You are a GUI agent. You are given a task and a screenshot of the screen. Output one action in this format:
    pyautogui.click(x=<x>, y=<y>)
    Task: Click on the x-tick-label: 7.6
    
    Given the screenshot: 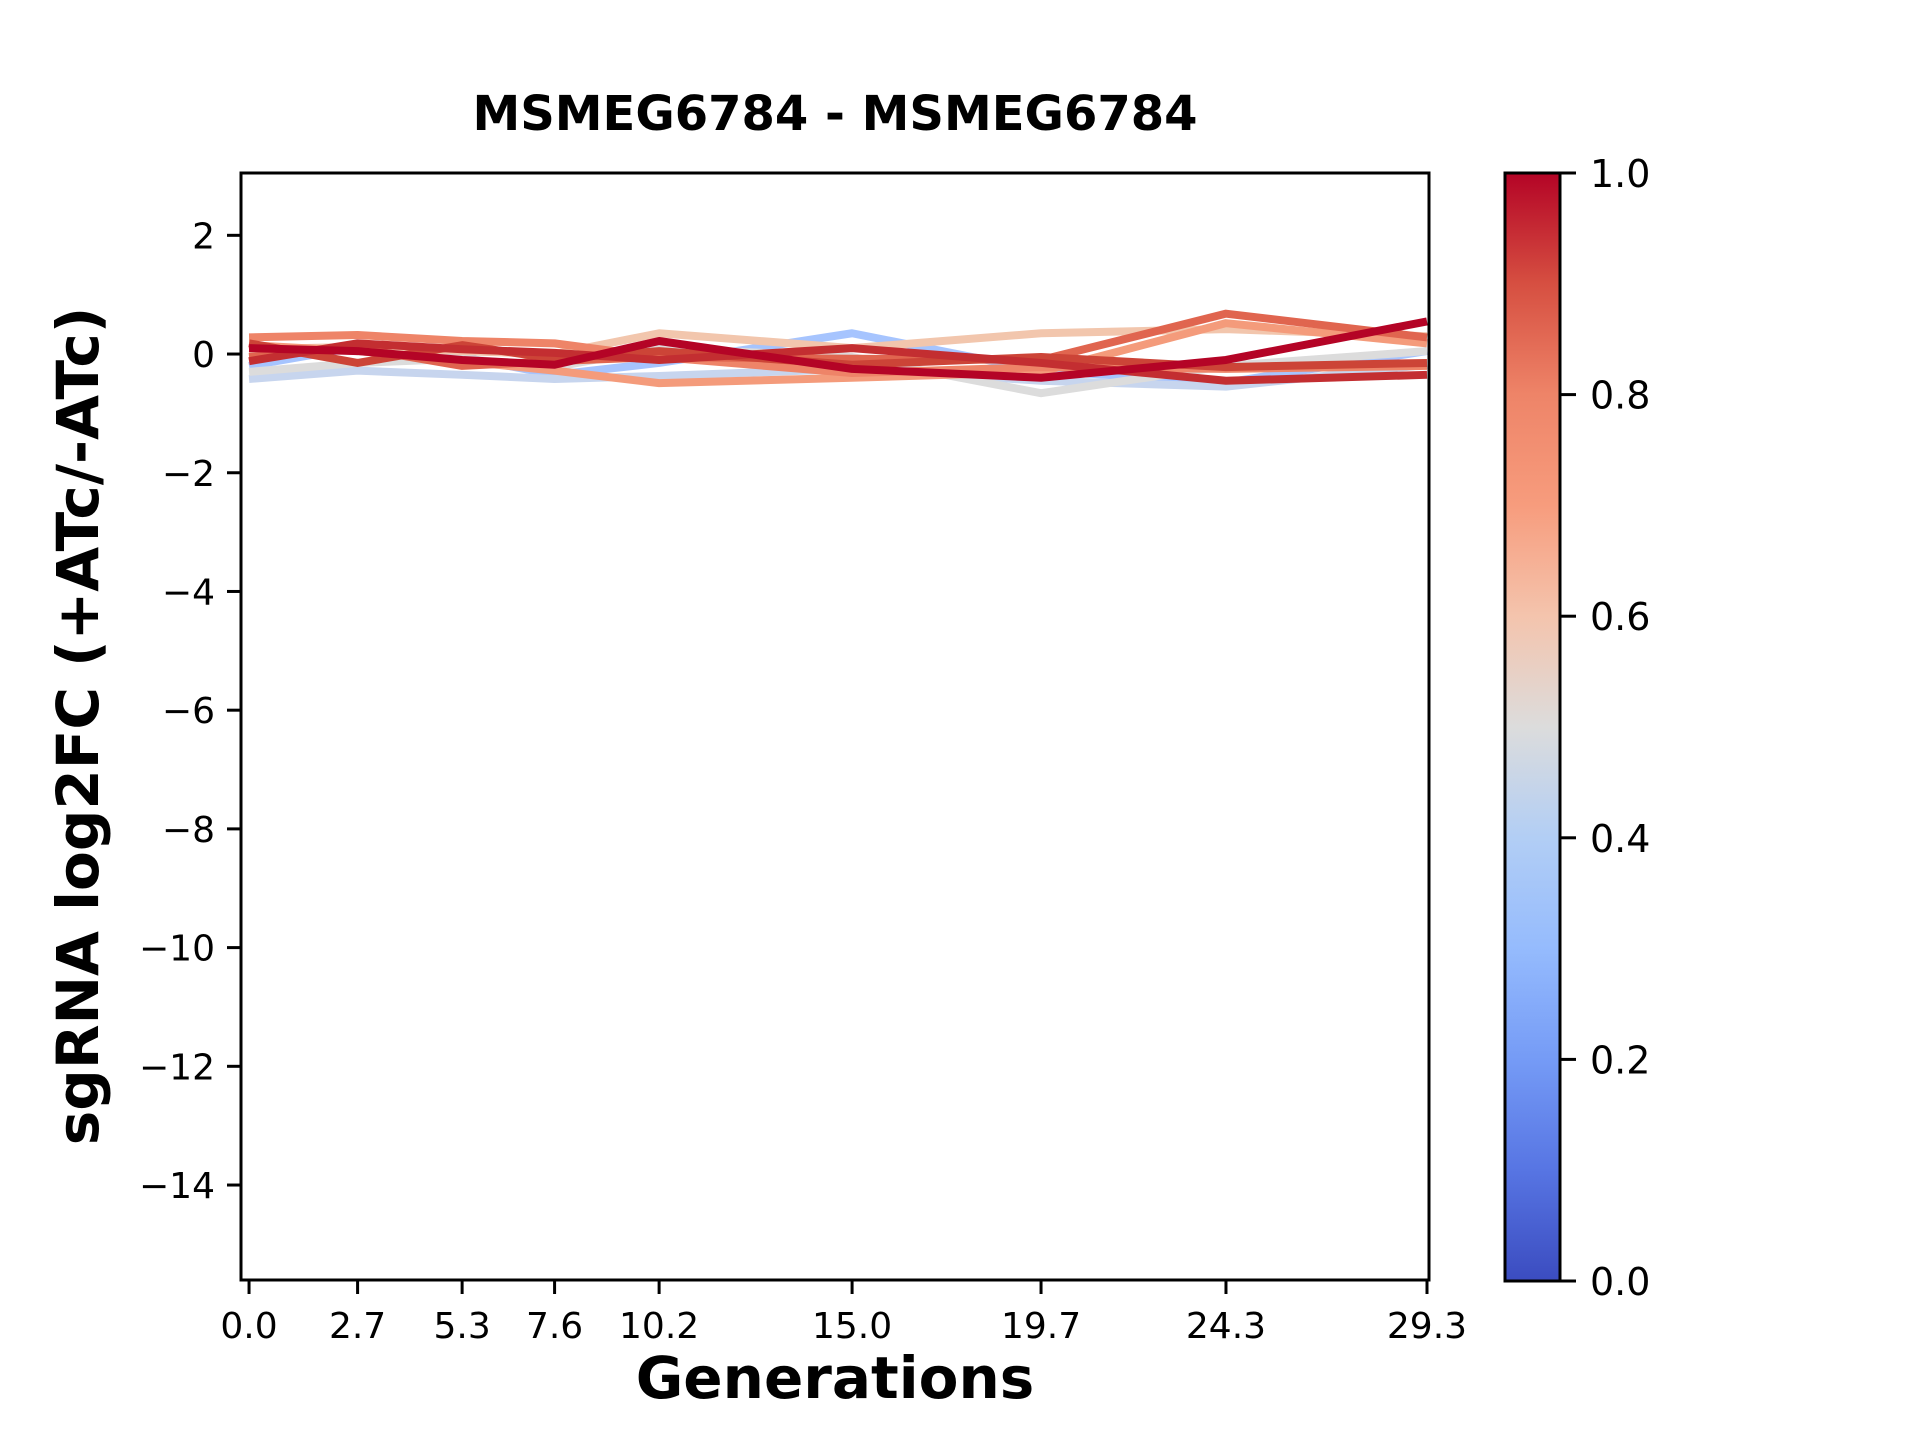 What is the action you would take?
    pyautogui.click(x=554, y=1326)
    